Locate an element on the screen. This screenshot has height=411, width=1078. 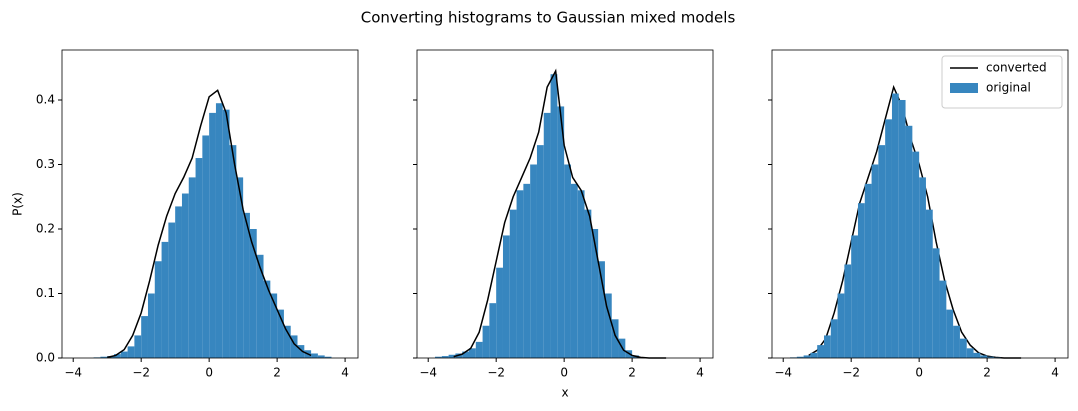
y-tick-label: 0.4 is located at coordinates (45, 99).